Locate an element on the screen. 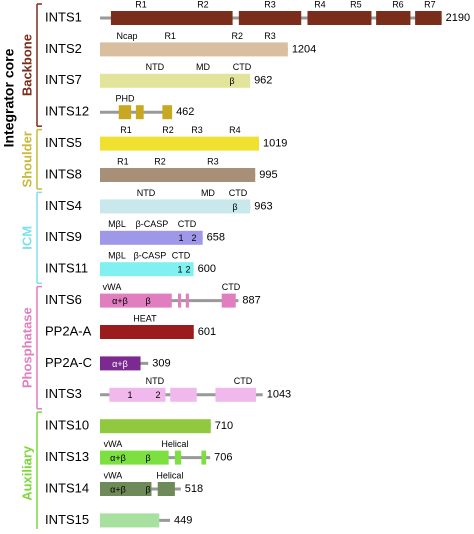 The image size is (474, 534). domain-label: β-CASP is located at coordinates (152, 224).